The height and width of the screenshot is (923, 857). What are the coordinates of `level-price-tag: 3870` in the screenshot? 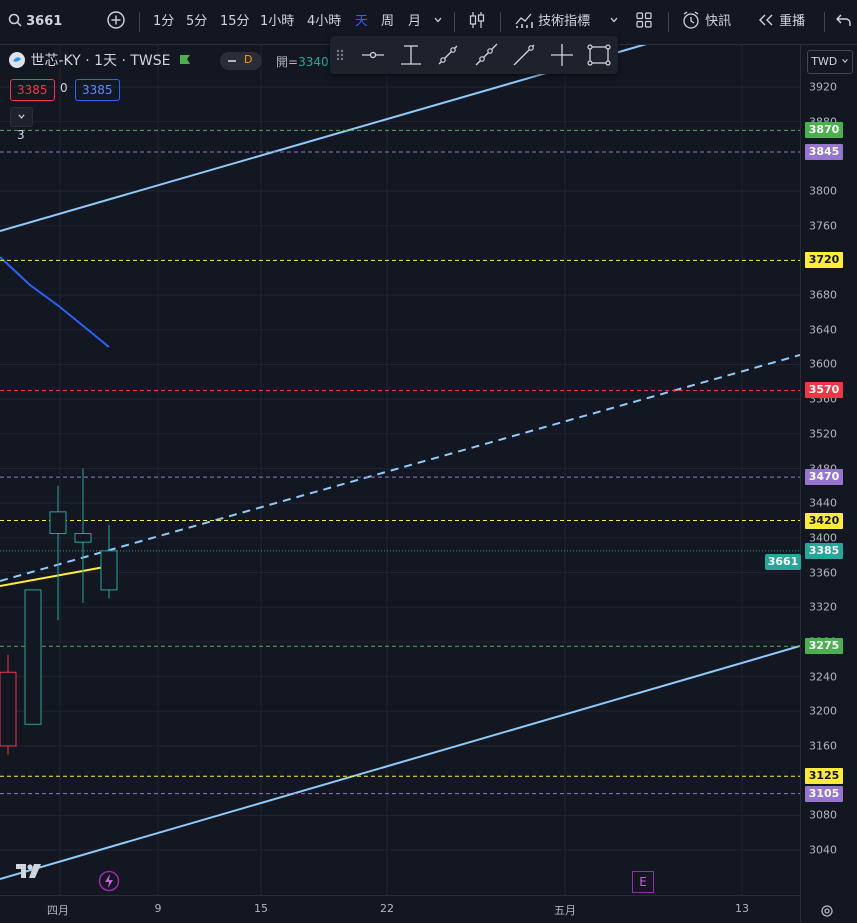 It's located at (824, 130).